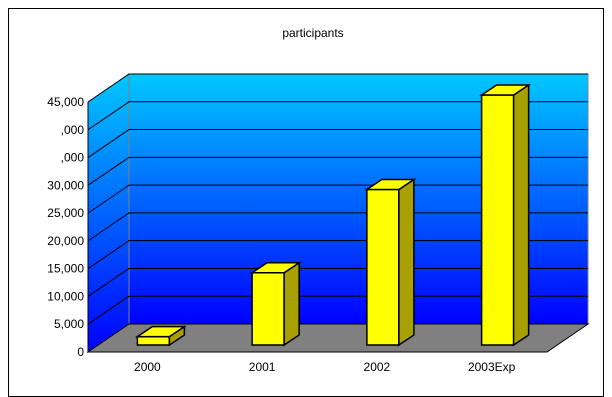 This screenshot has width=612, height=397. Describe the element at coordinates (65, 296) in the screenshot. I see `y-tick-label: 10,000` at that location.